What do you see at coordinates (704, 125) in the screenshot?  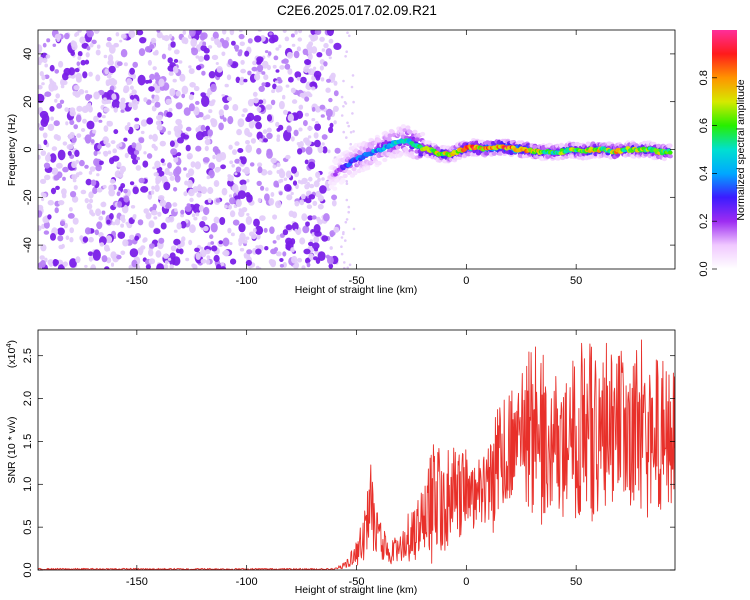 I see `colorbar-tick-label: 0.6` at bounding box center [704, 125].